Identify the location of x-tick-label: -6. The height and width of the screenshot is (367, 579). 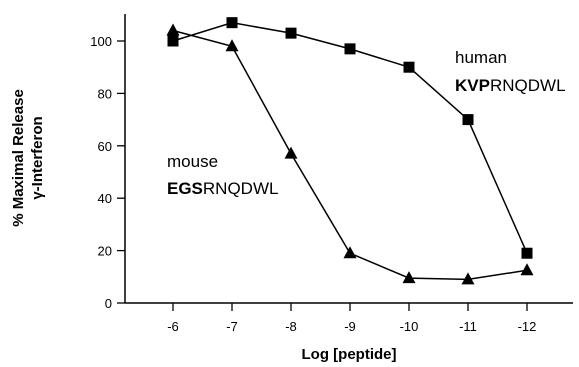
(173, 326).